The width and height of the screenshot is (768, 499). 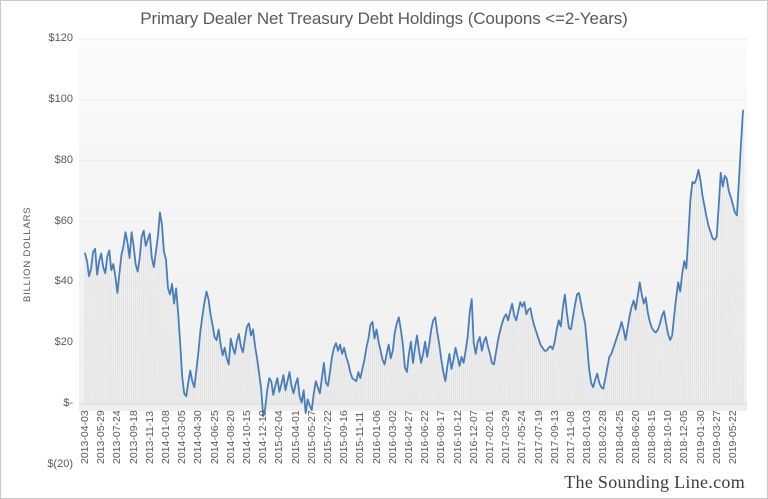 What do you see at coordinates (360, 437) in the screenshot?
I see `x-axis-label: 2015-11-11` at bounding box center [360, 437].